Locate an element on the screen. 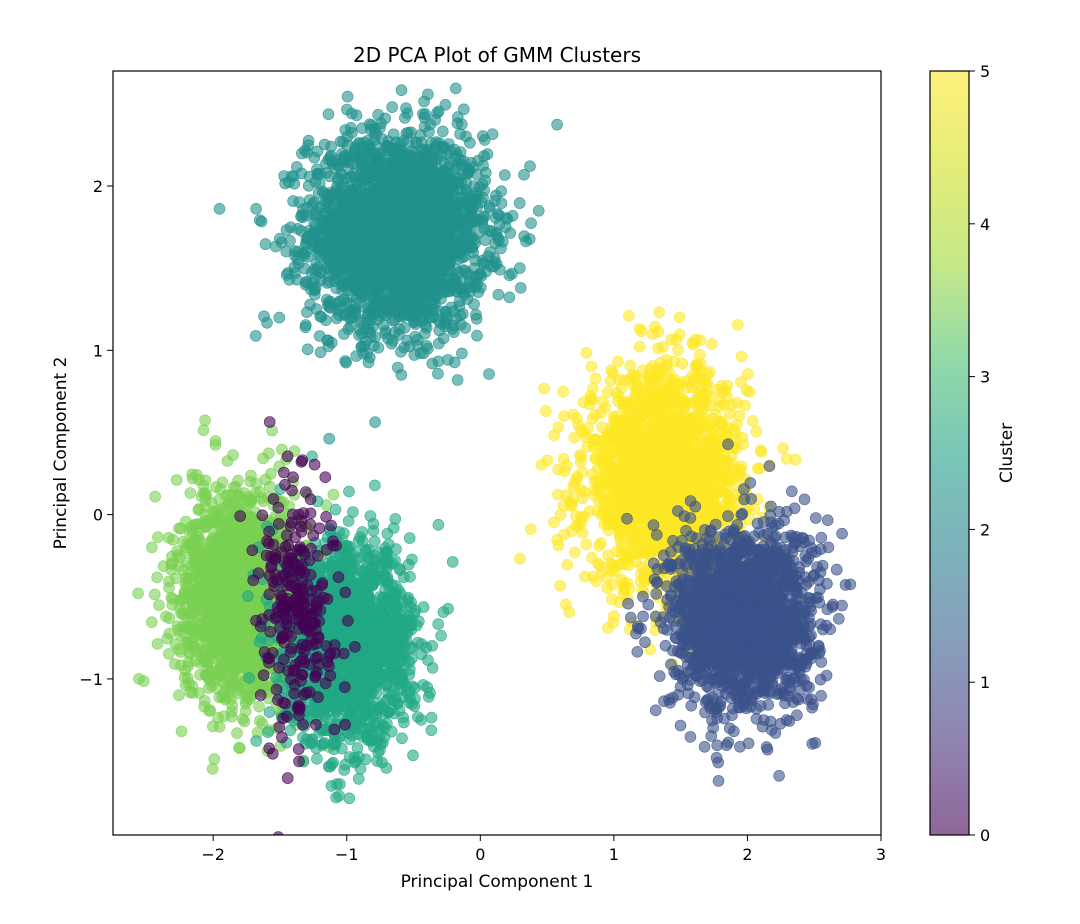 Image resolution: width=1080 pixels, height=924 pixels. chart-title: 2D PCA Plot of GMM Clusters is located at coordinates (497, 55).